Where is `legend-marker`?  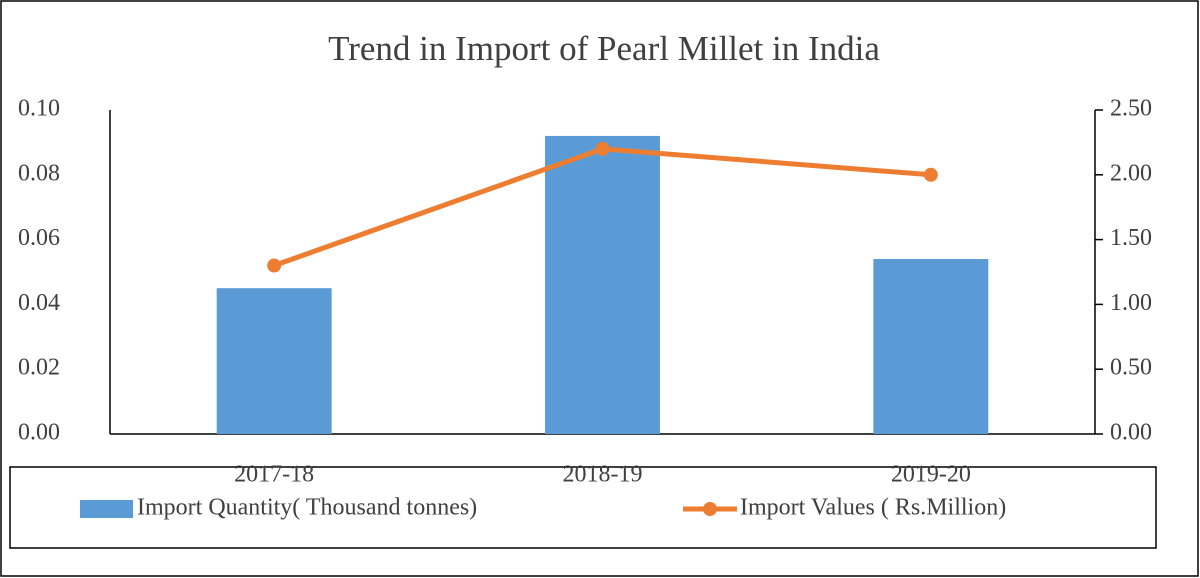
legend-marker is located at coordinates (710, 509).